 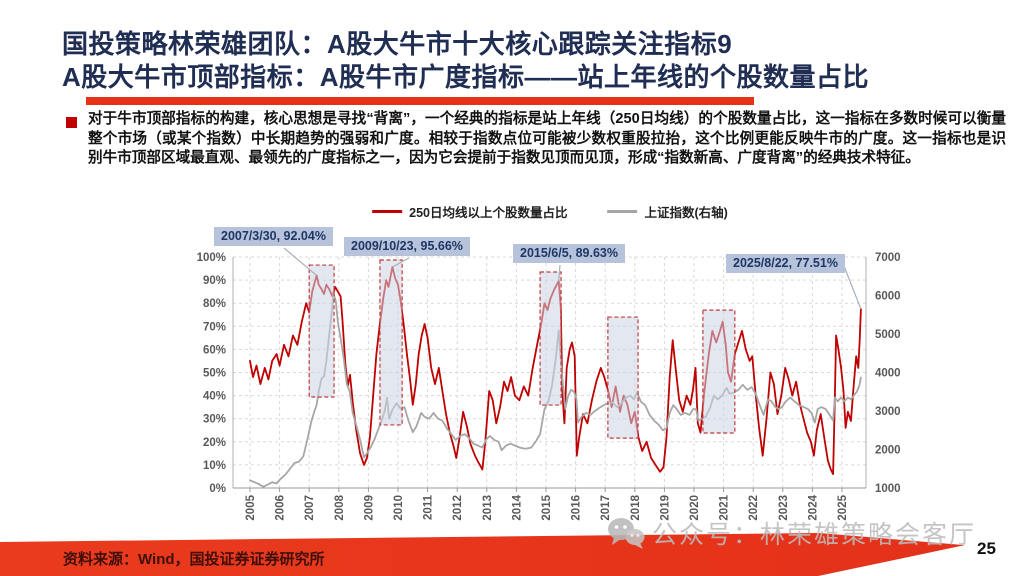 What do you see at coordinates (622, 211) in the screenshot?
I see `legend-swatch-gray` at bounding box center [622, 211].